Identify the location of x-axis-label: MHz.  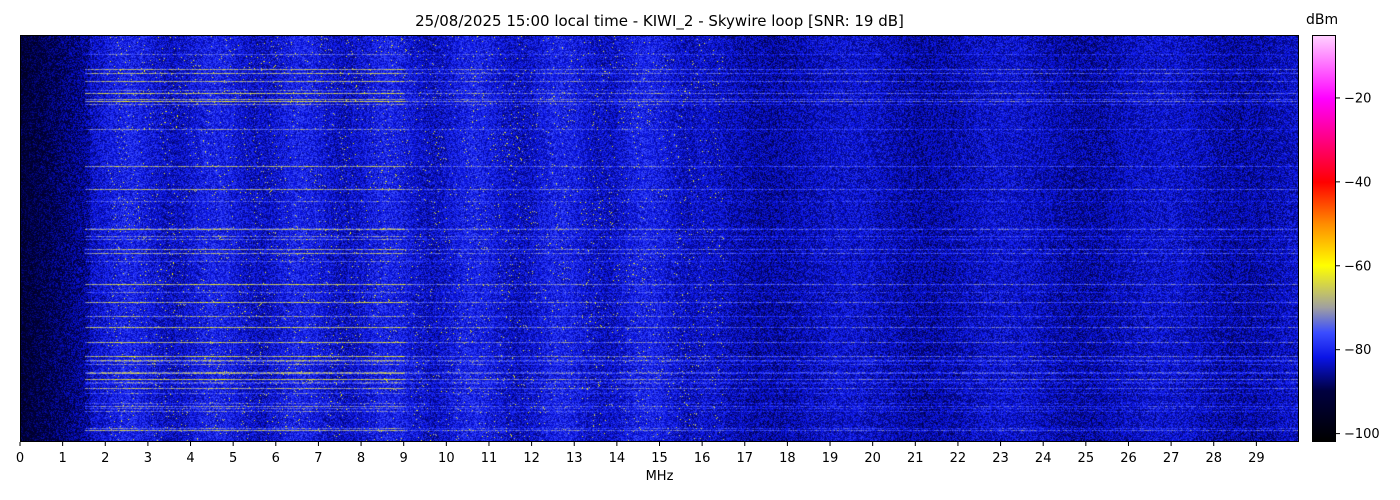
(659, 476).